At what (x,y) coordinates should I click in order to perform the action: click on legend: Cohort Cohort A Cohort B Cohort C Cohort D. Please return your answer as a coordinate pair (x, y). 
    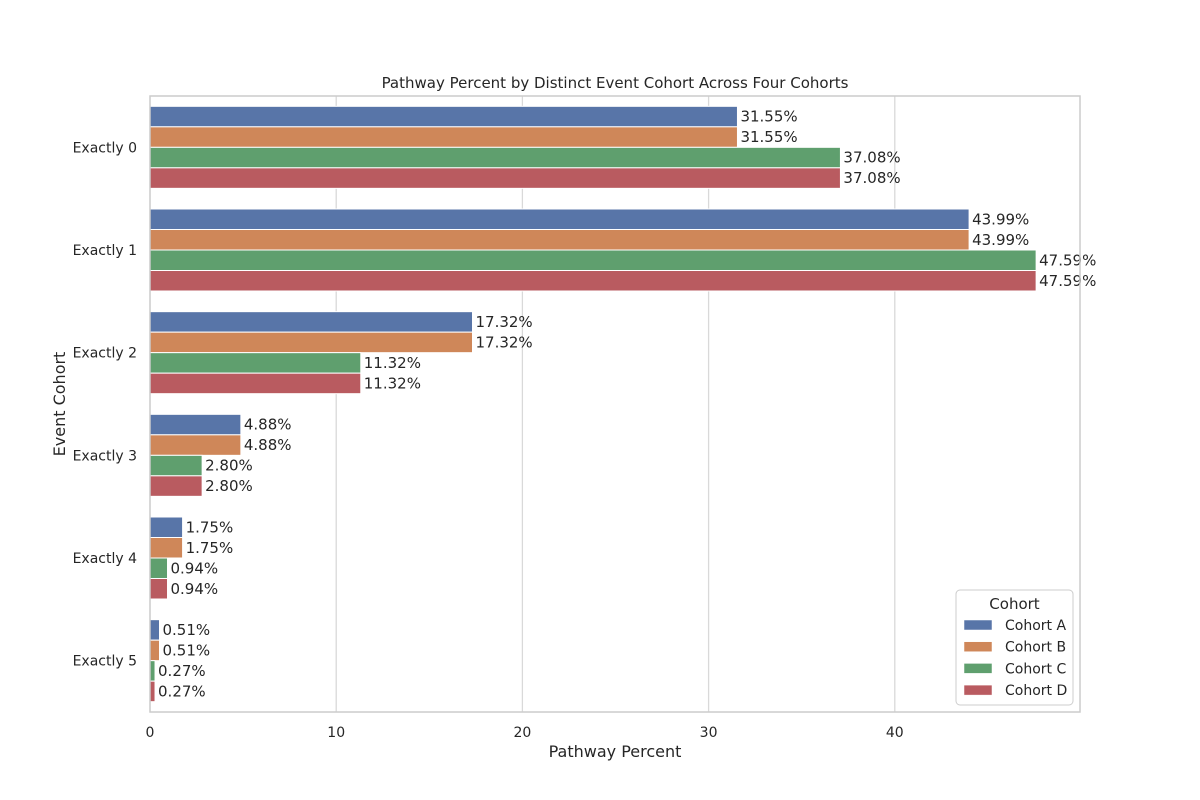
    Looking at the image, I should click on (1014, 647).